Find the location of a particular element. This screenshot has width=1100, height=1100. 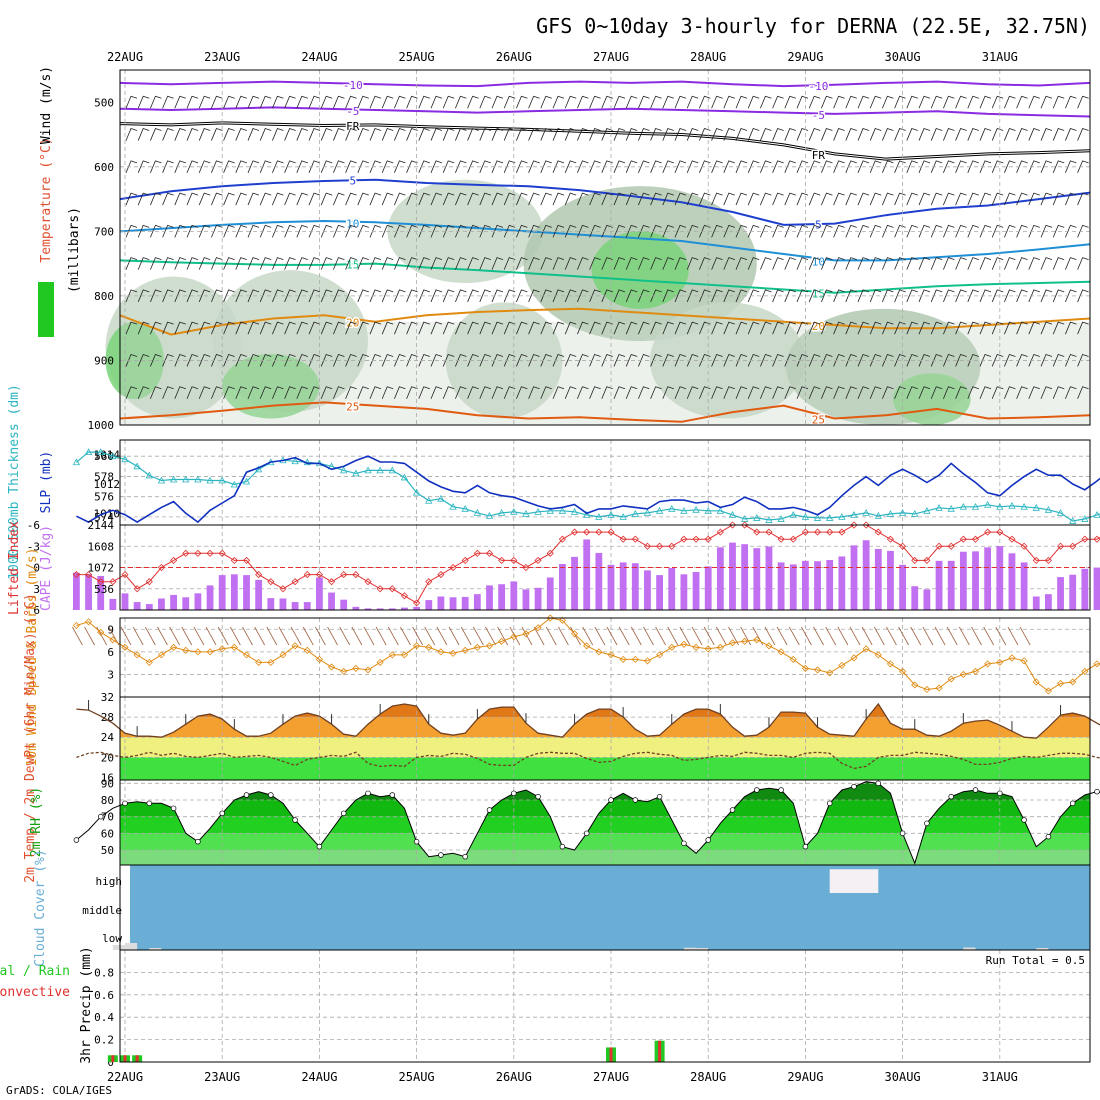

rh-band is located at coordinates (605, 857).